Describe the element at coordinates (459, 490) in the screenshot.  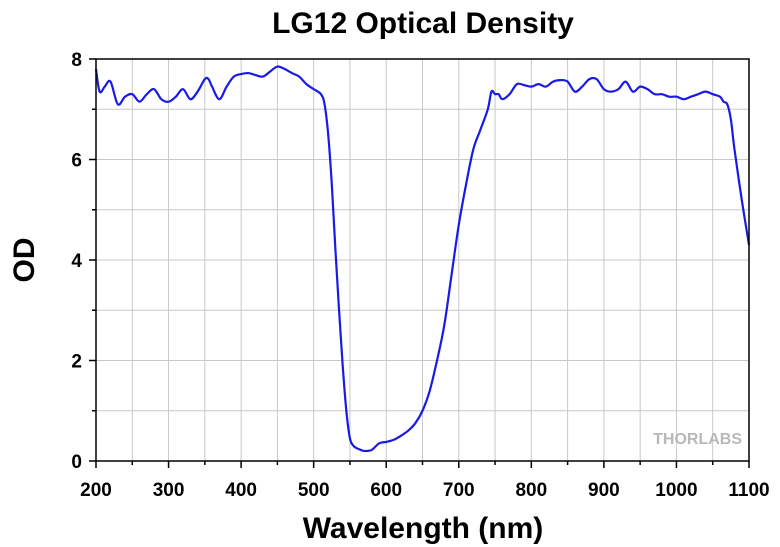
I see `x-tick-label: 700` at that location.